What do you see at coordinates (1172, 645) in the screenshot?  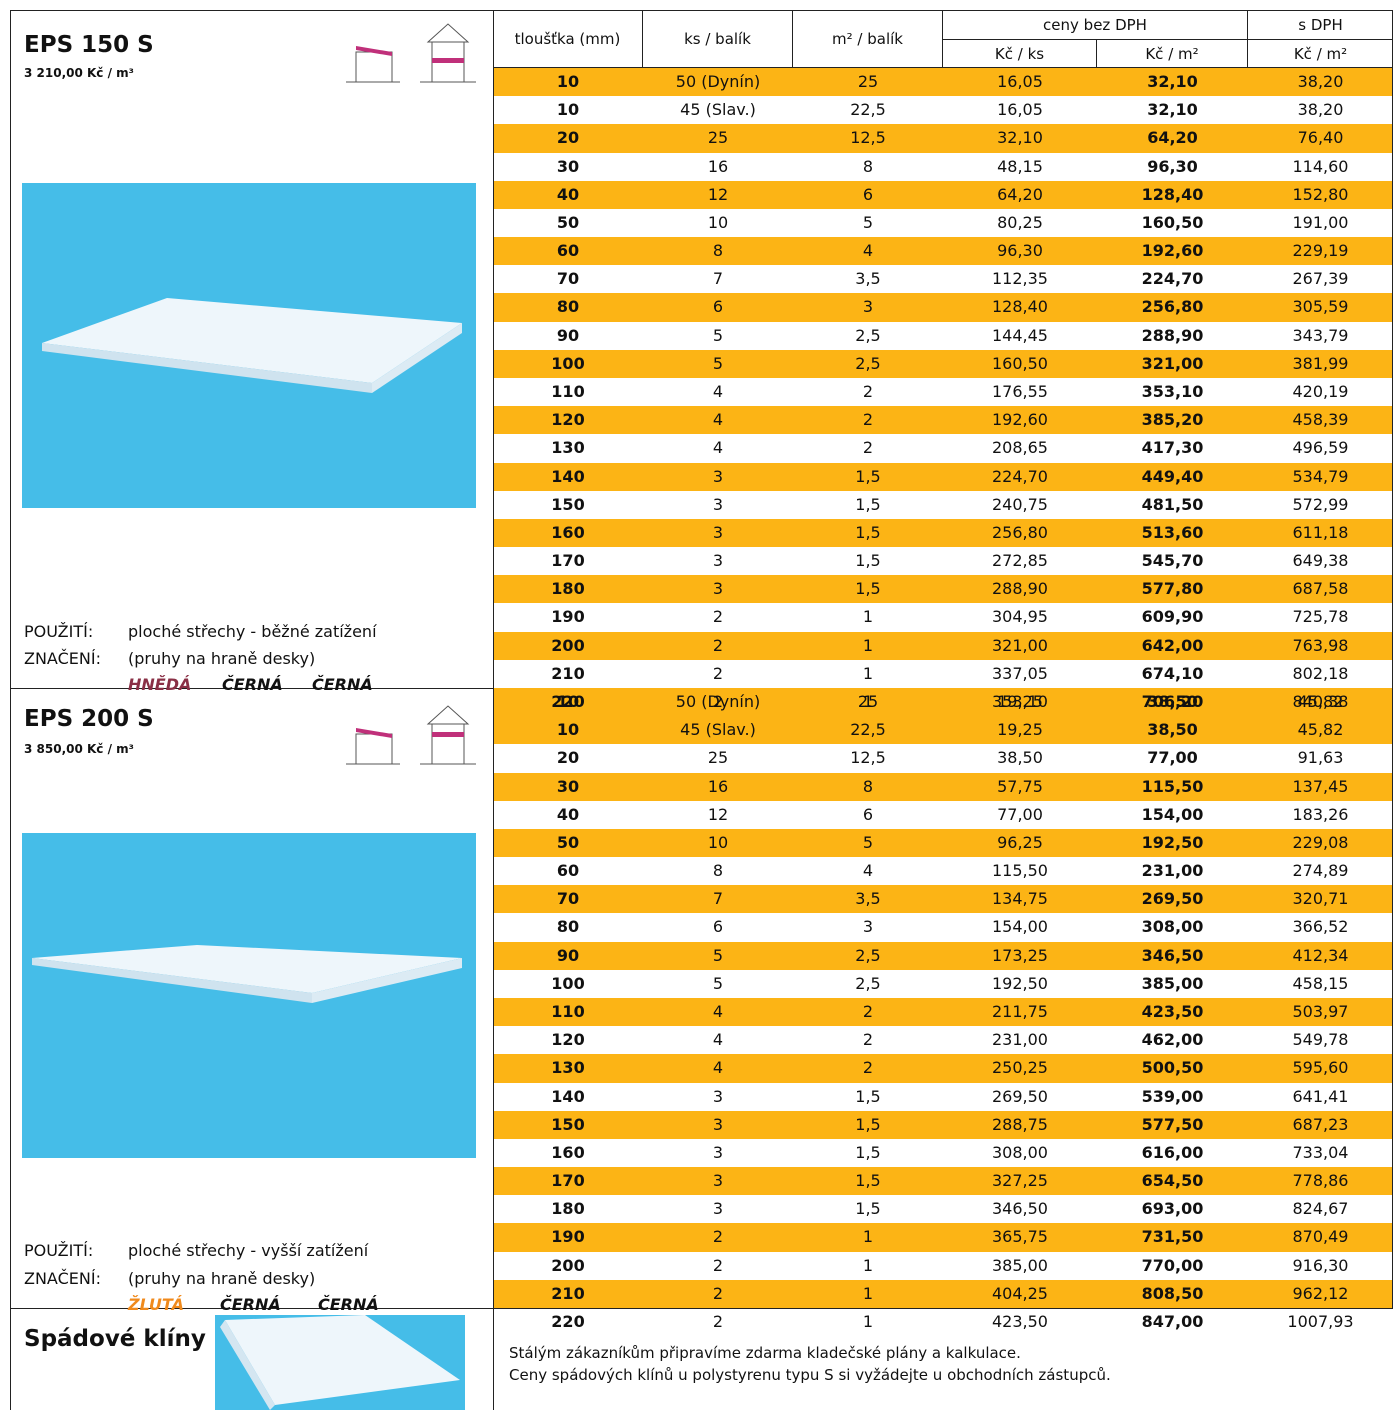 I see `table-cell: 642,00` at bounding box center [1172, 645].